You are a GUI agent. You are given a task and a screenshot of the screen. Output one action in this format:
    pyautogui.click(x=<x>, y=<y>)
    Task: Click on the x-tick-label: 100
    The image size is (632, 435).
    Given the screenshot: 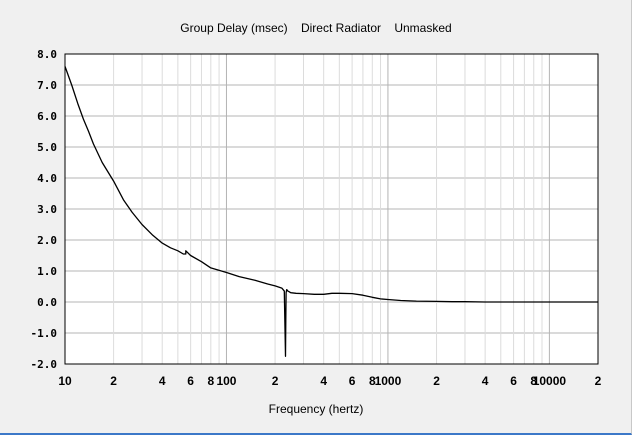 What is the action you would take?
    pyautogui.click(x=226, y=381)
    